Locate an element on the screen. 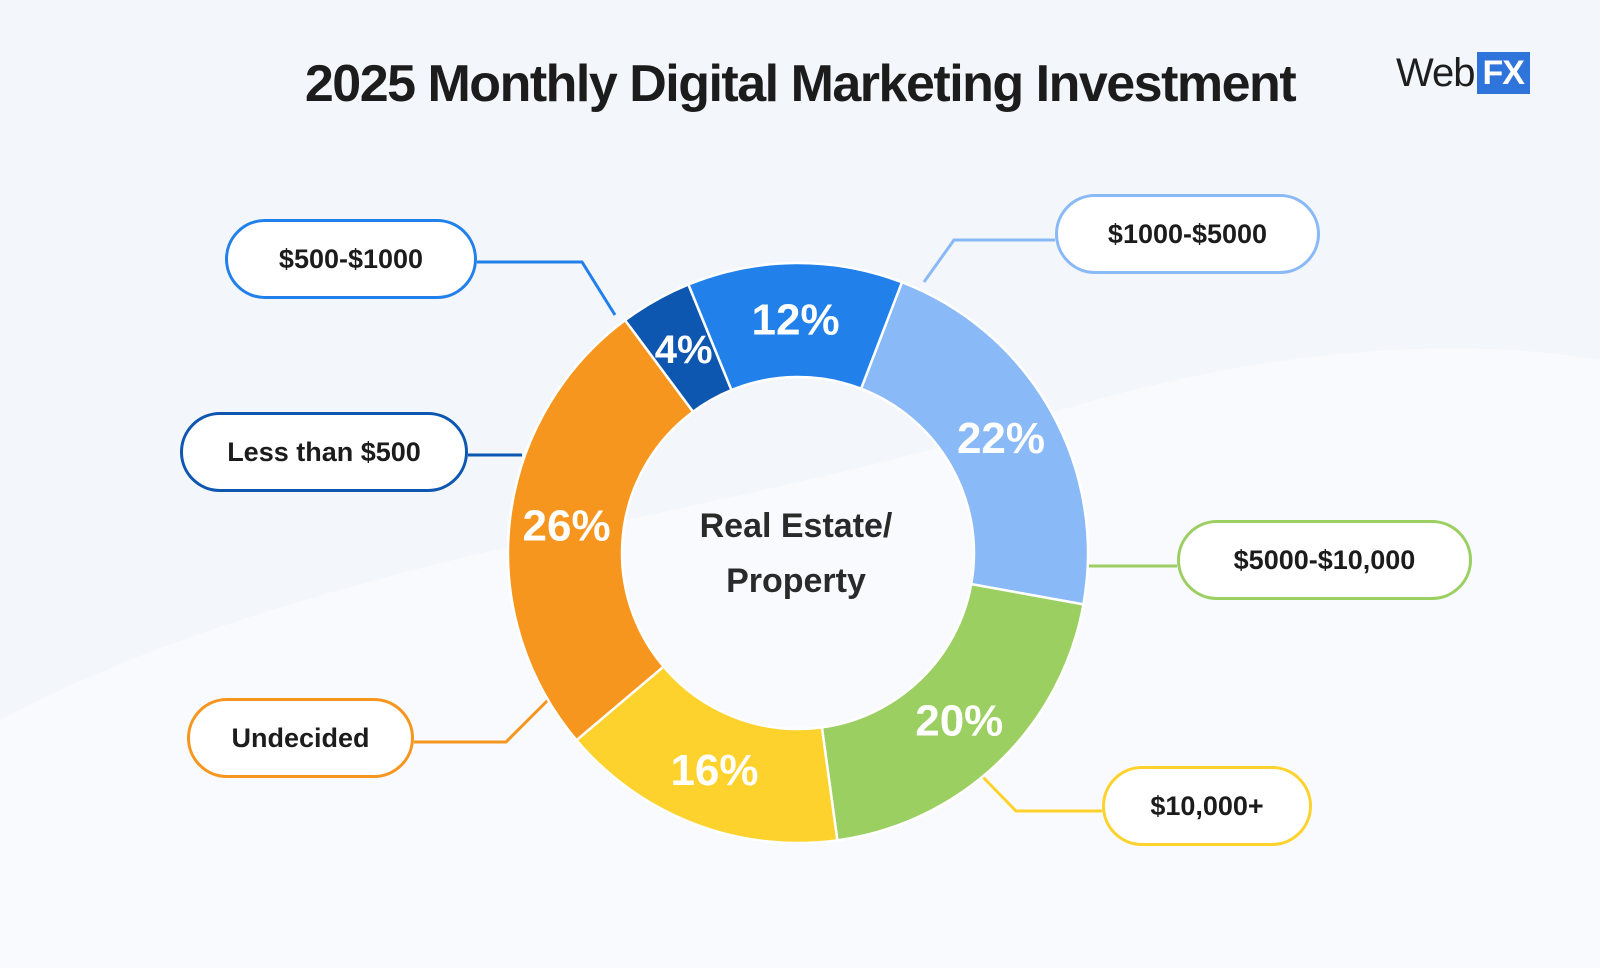 The width and height of the screenshot is (1600, 968). legend-label: Undecided is located at coordinates (300, 737).